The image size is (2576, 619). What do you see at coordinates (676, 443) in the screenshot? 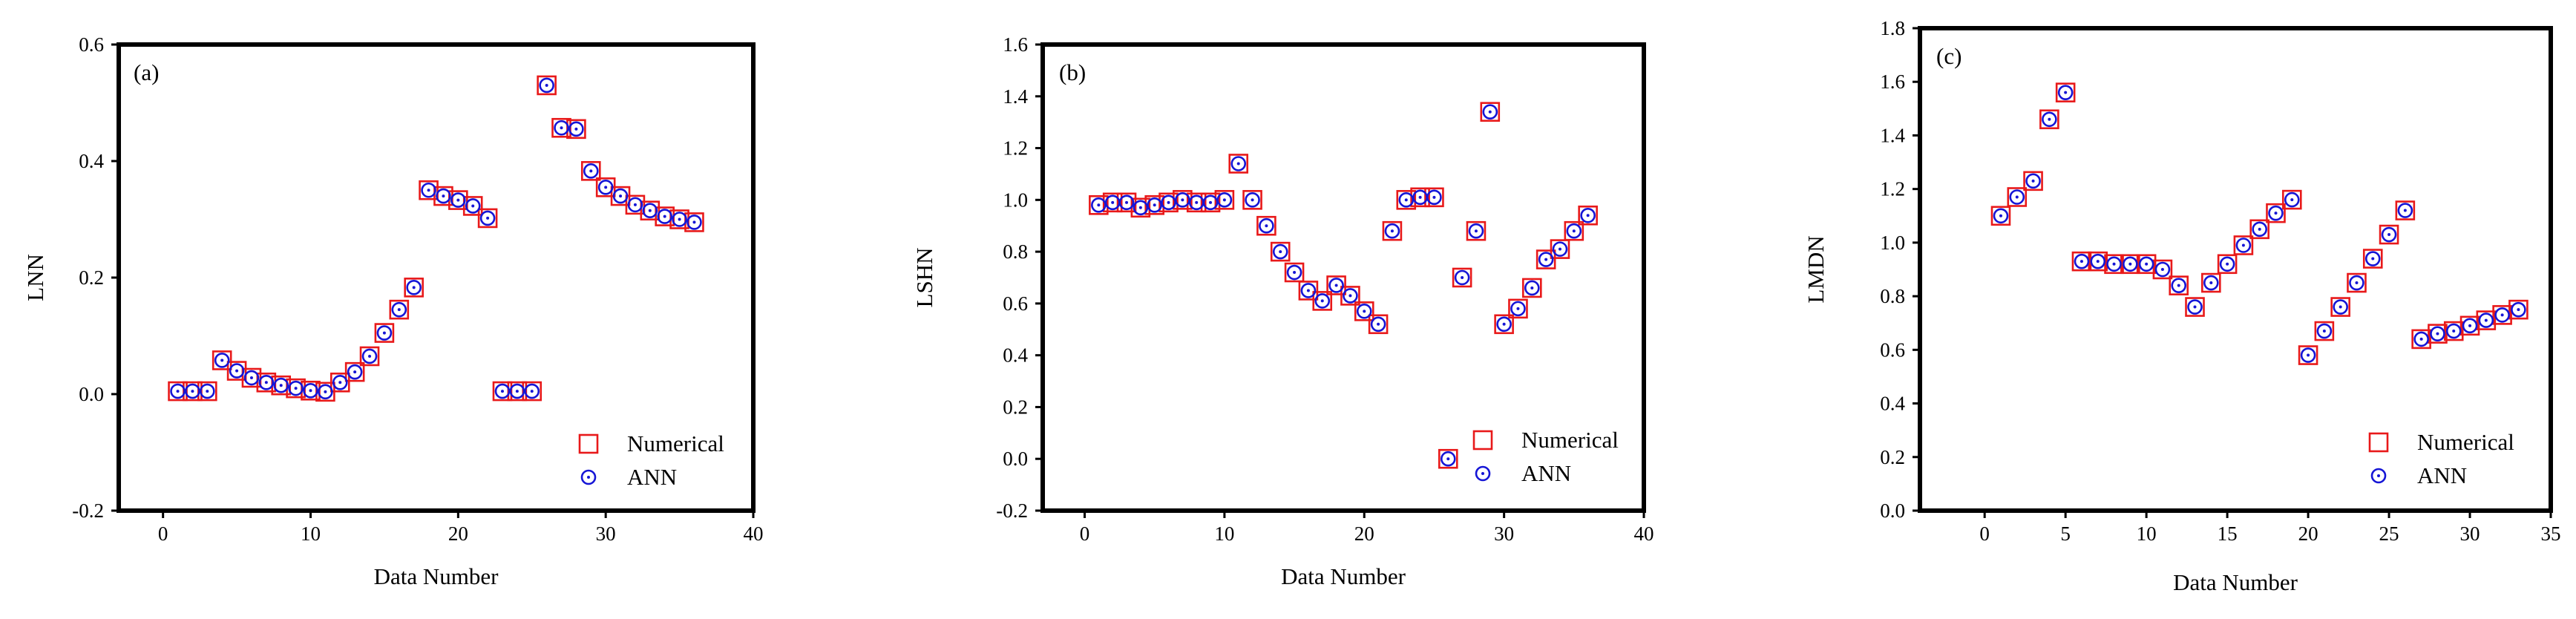
I see `legend-numerical-label: Numerical` at bounding box center [676, 443].